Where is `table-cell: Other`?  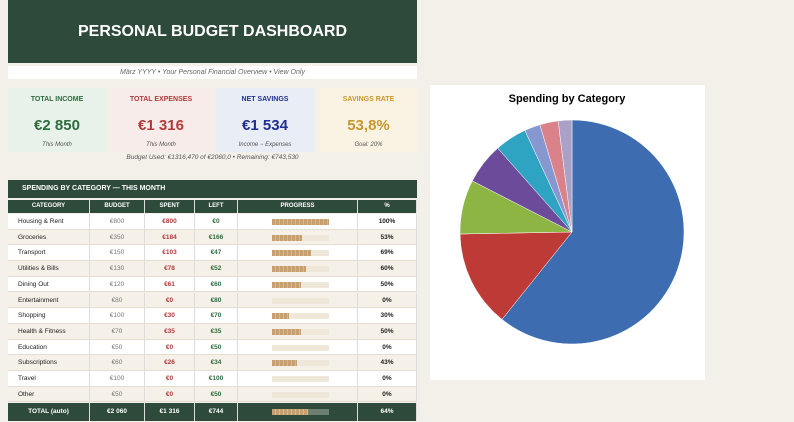 table-cell: Other is located at coordinates (49, 394).